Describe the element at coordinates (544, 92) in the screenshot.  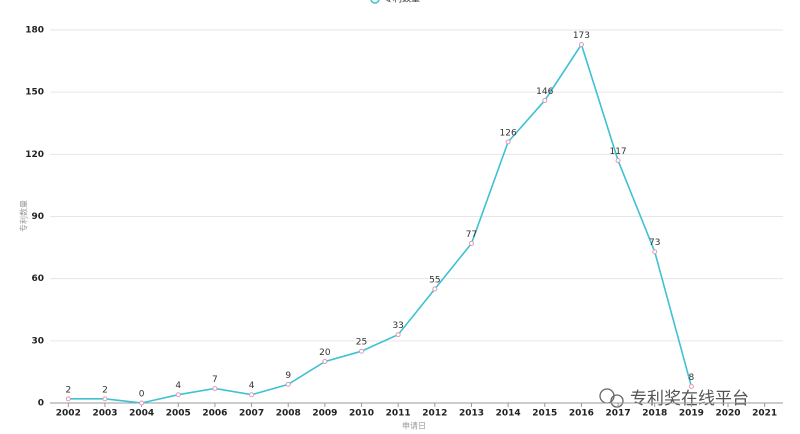
I see `value-label: 146` at that location.